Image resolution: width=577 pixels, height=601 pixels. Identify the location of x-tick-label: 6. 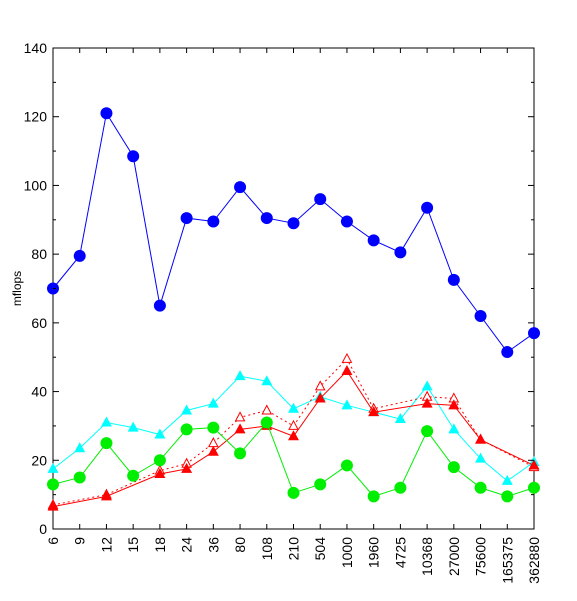
(53, 541).